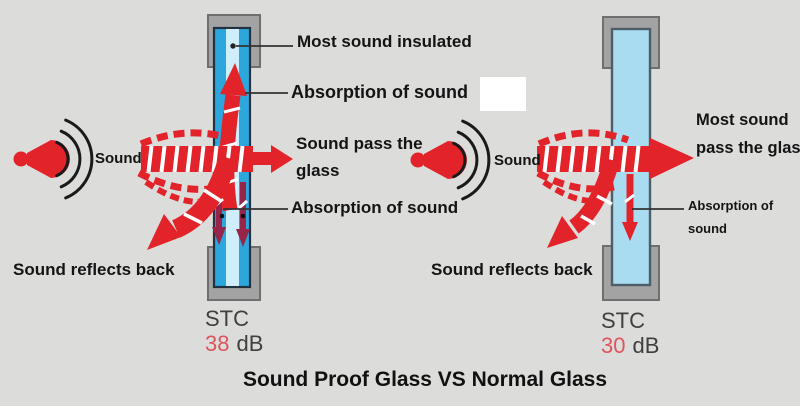  Describe the element at coordinates (613, 345) in the screenshot. I see `stc-value-right: 30` at that location.